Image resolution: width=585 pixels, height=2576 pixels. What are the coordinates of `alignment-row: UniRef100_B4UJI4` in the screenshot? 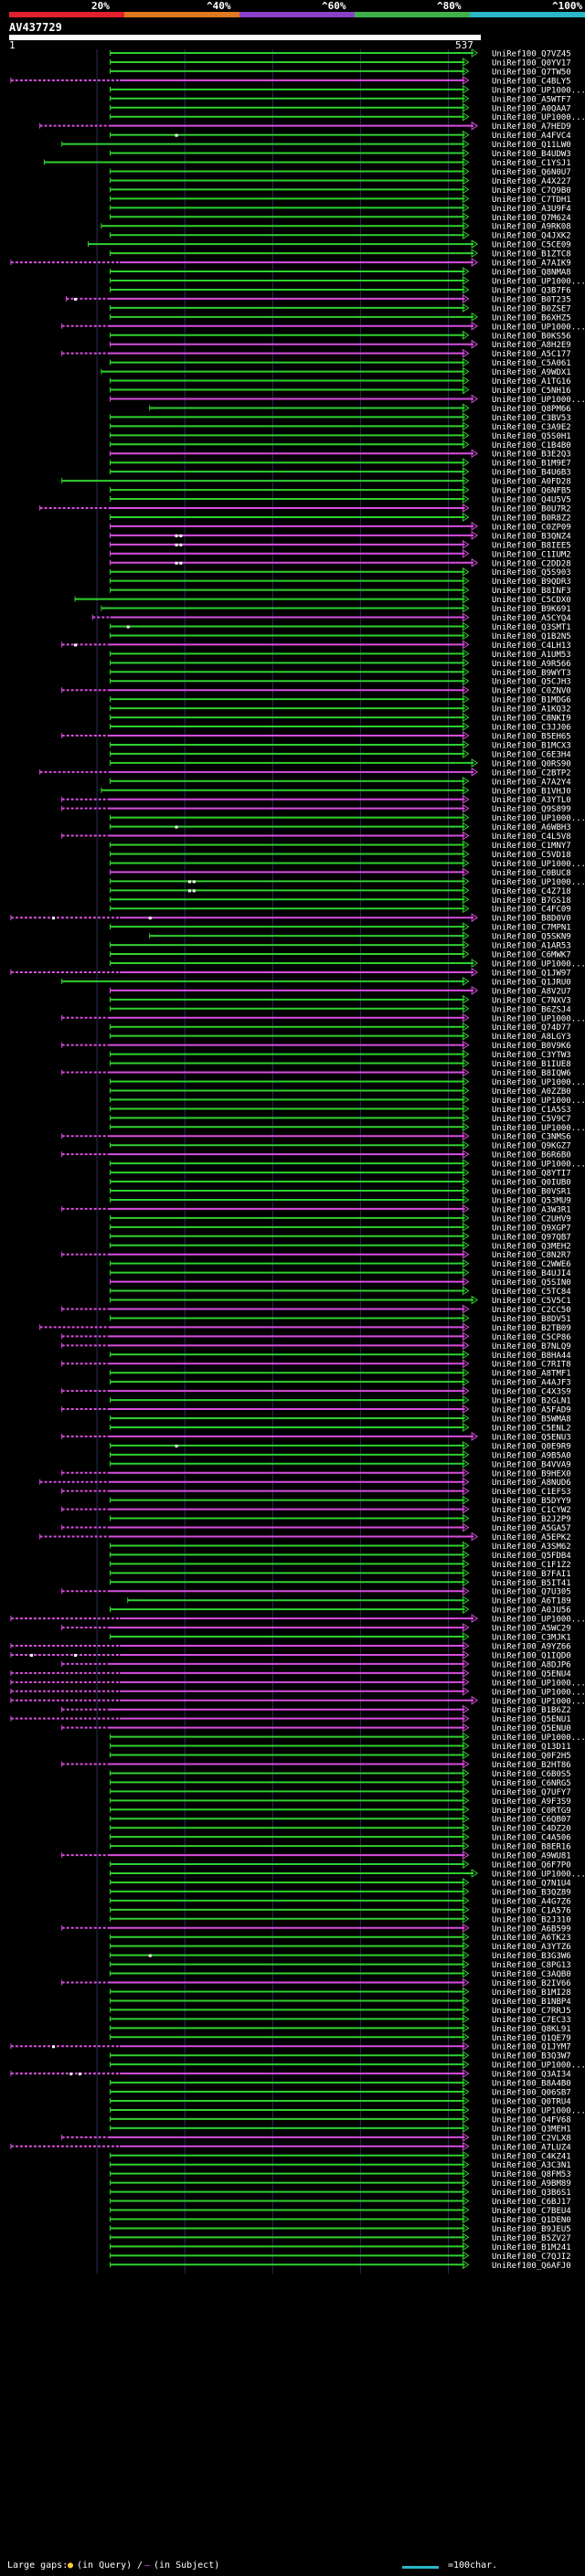 It's located at (341, 1273).